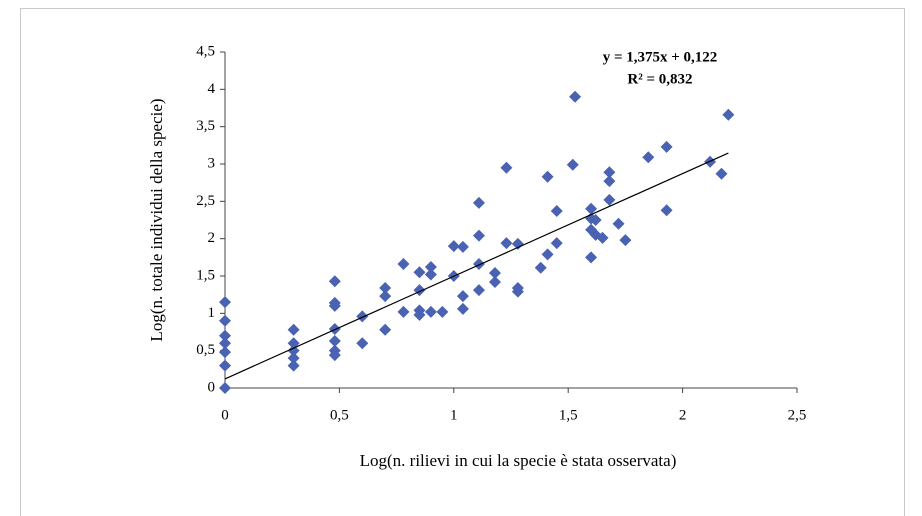 The image size is (922, 516). I want to click on r-squared: R² = 0,832, so click(659, 79).